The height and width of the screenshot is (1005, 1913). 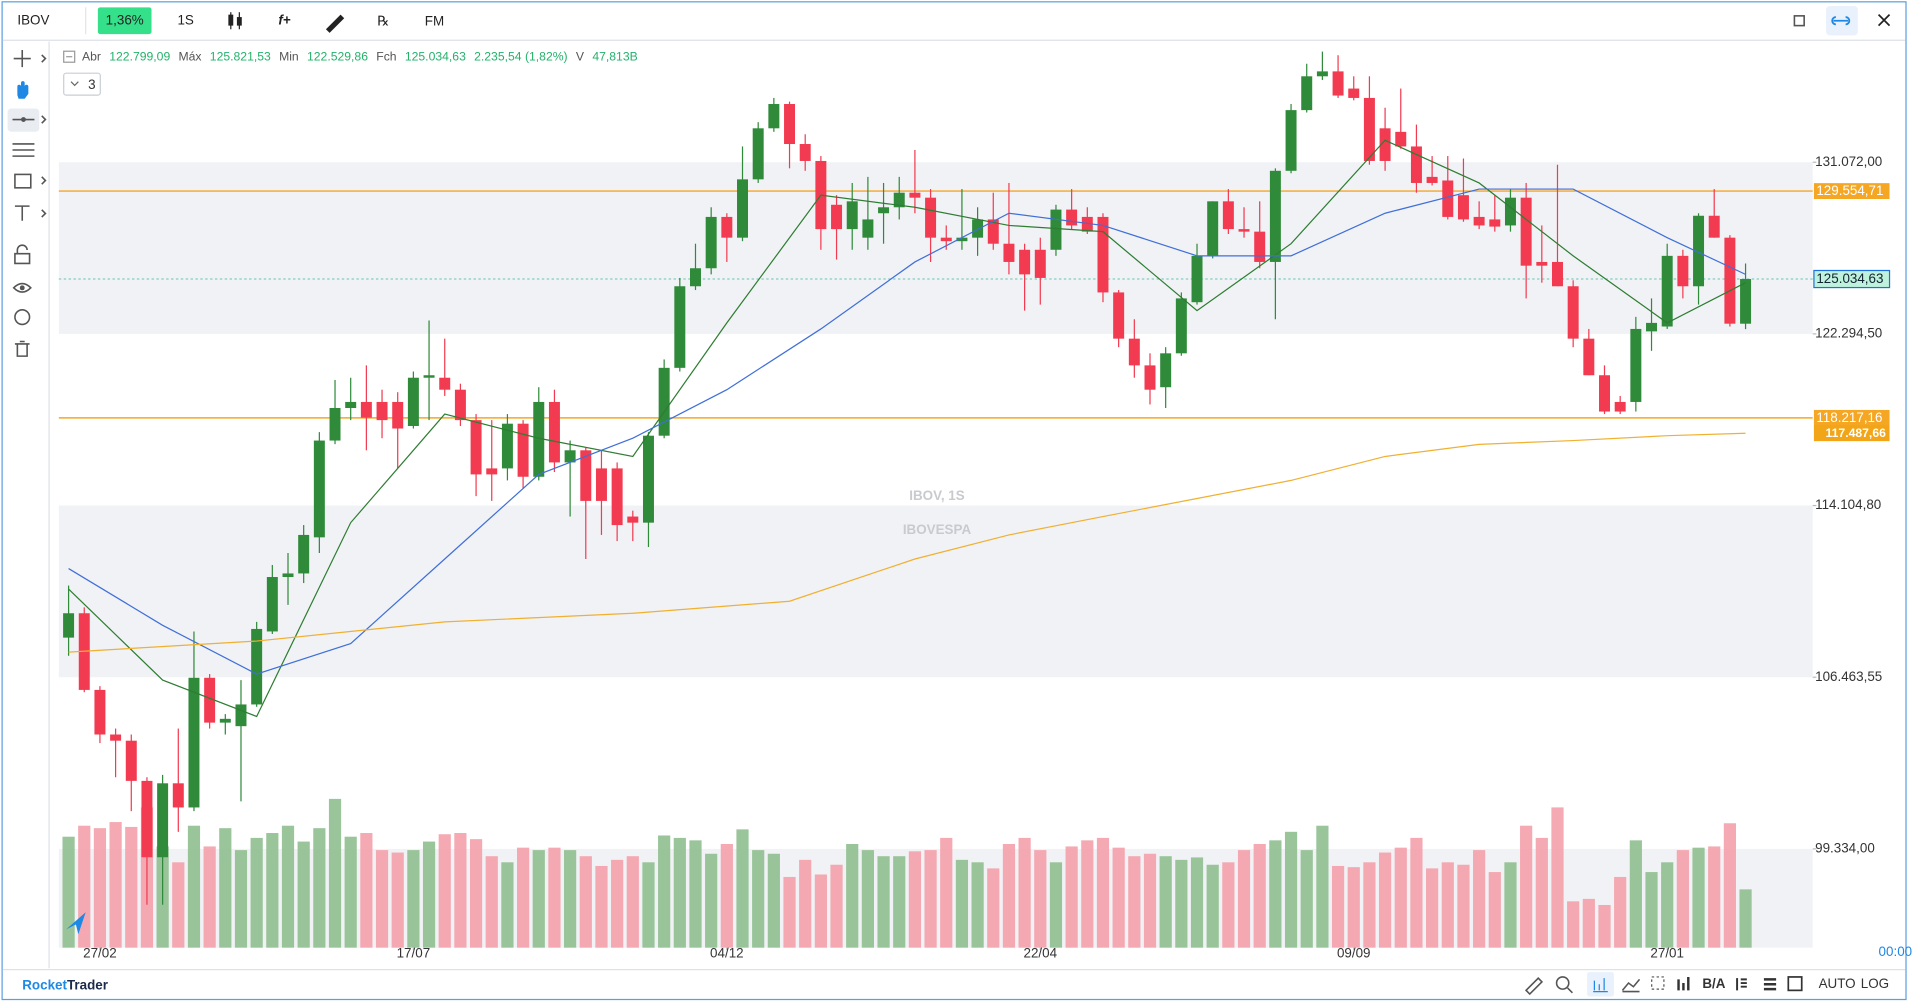 What do you see at coordinates (1770, 984) in the screenshot?
I see `list-icon` at bounding box center [1770, 984].